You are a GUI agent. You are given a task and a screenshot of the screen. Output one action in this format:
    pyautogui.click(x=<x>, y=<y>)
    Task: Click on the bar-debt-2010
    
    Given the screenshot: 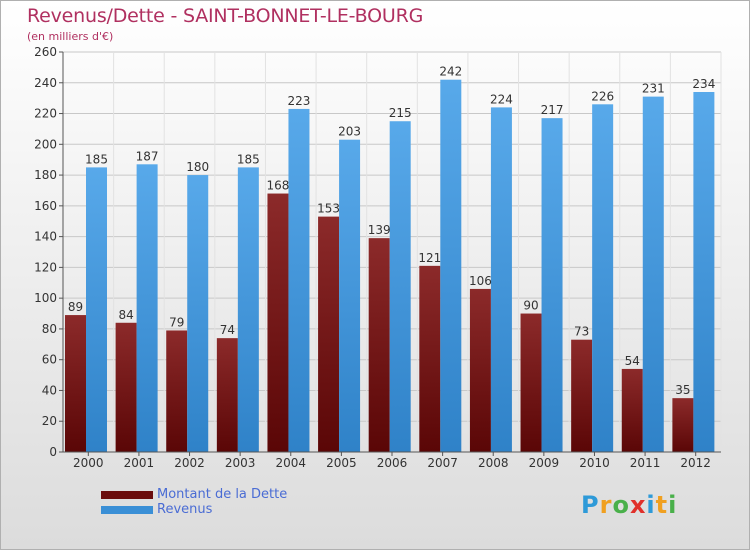 What is the action you would take?
    pyautogui.click(x=582, y=395)
    